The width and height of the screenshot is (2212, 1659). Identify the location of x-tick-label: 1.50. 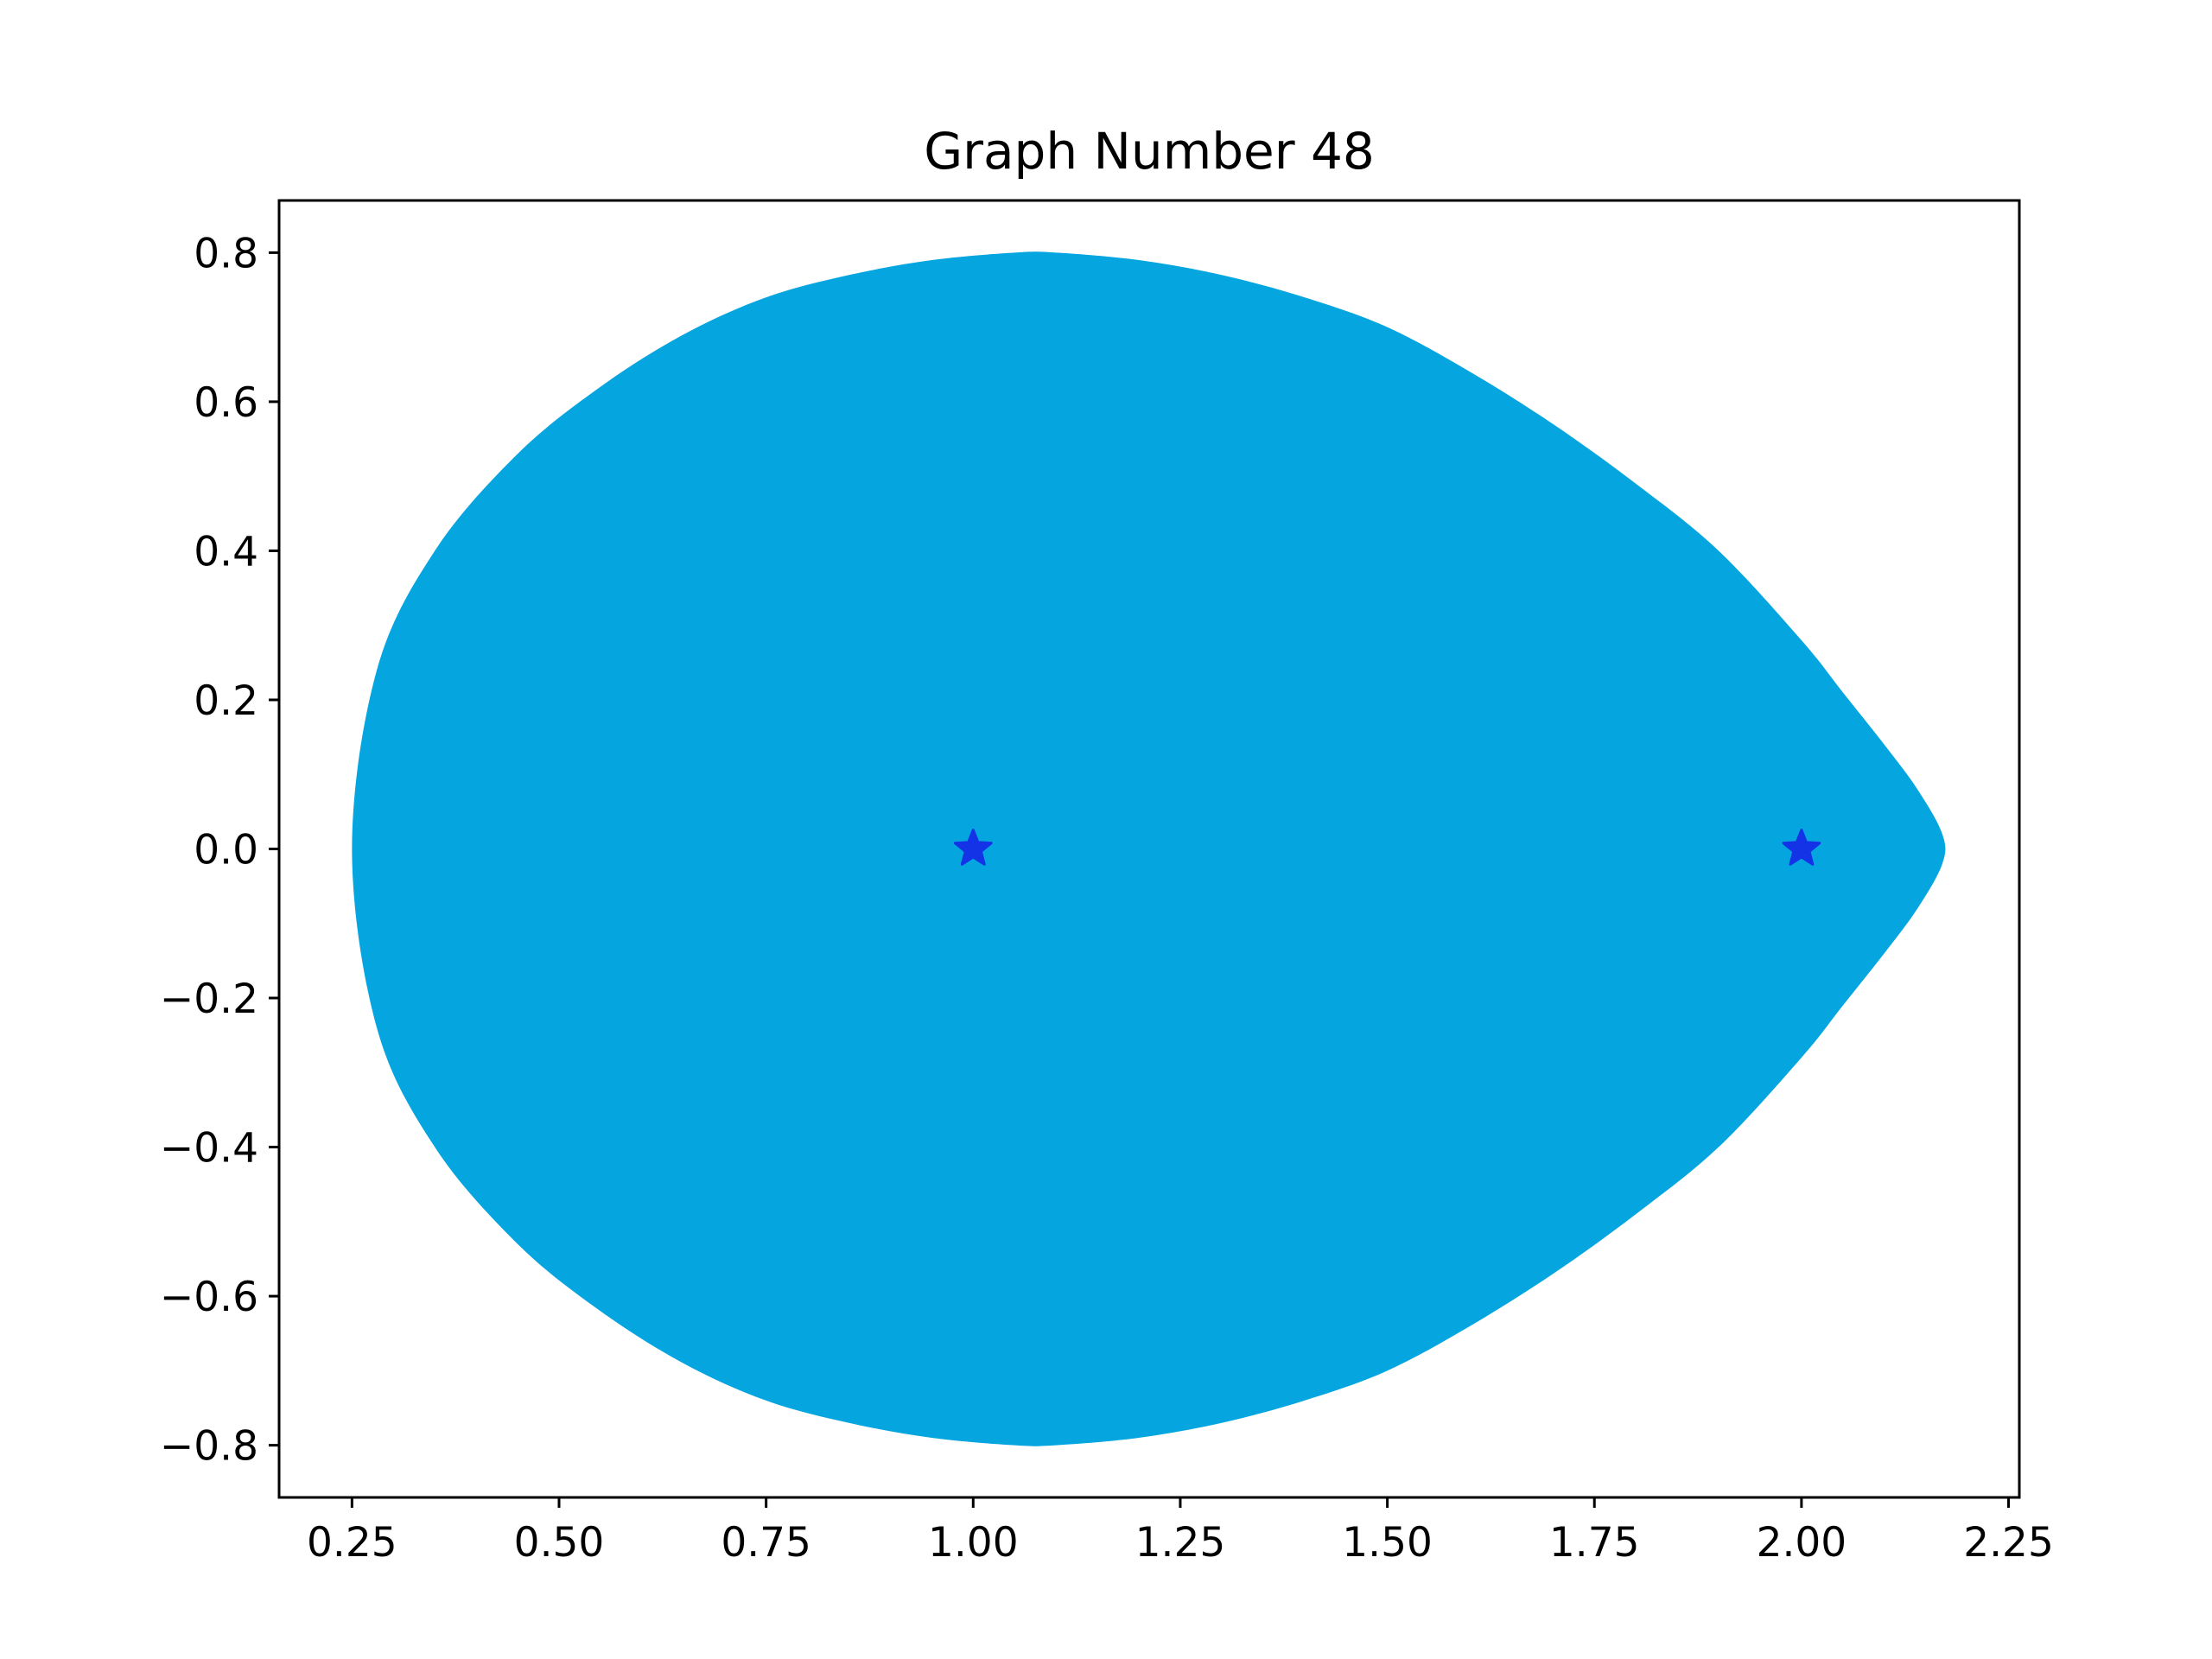
(1387, 1543).